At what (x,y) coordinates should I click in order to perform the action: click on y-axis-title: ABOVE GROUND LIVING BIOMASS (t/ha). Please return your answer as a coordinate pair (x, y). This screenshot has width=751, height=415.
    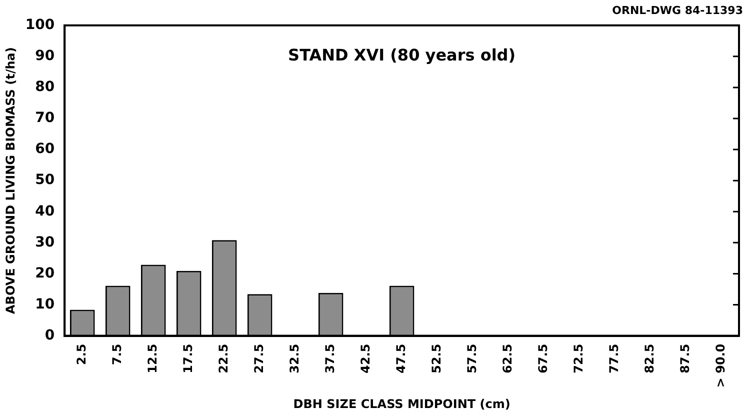
    Looking at the image, I should click on (10, 180).